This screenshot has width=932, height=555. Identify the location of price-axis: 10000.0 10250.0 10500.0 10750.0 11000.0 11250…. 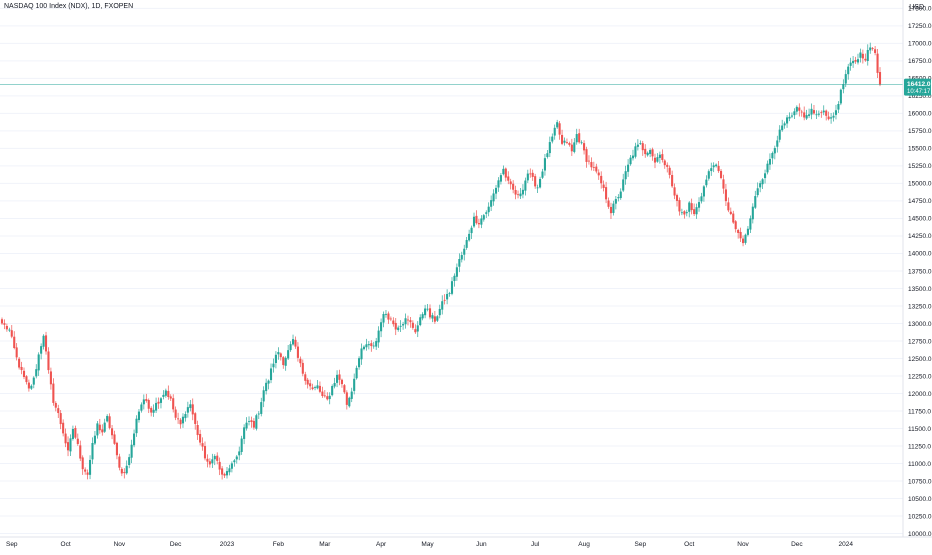
(920, 272).